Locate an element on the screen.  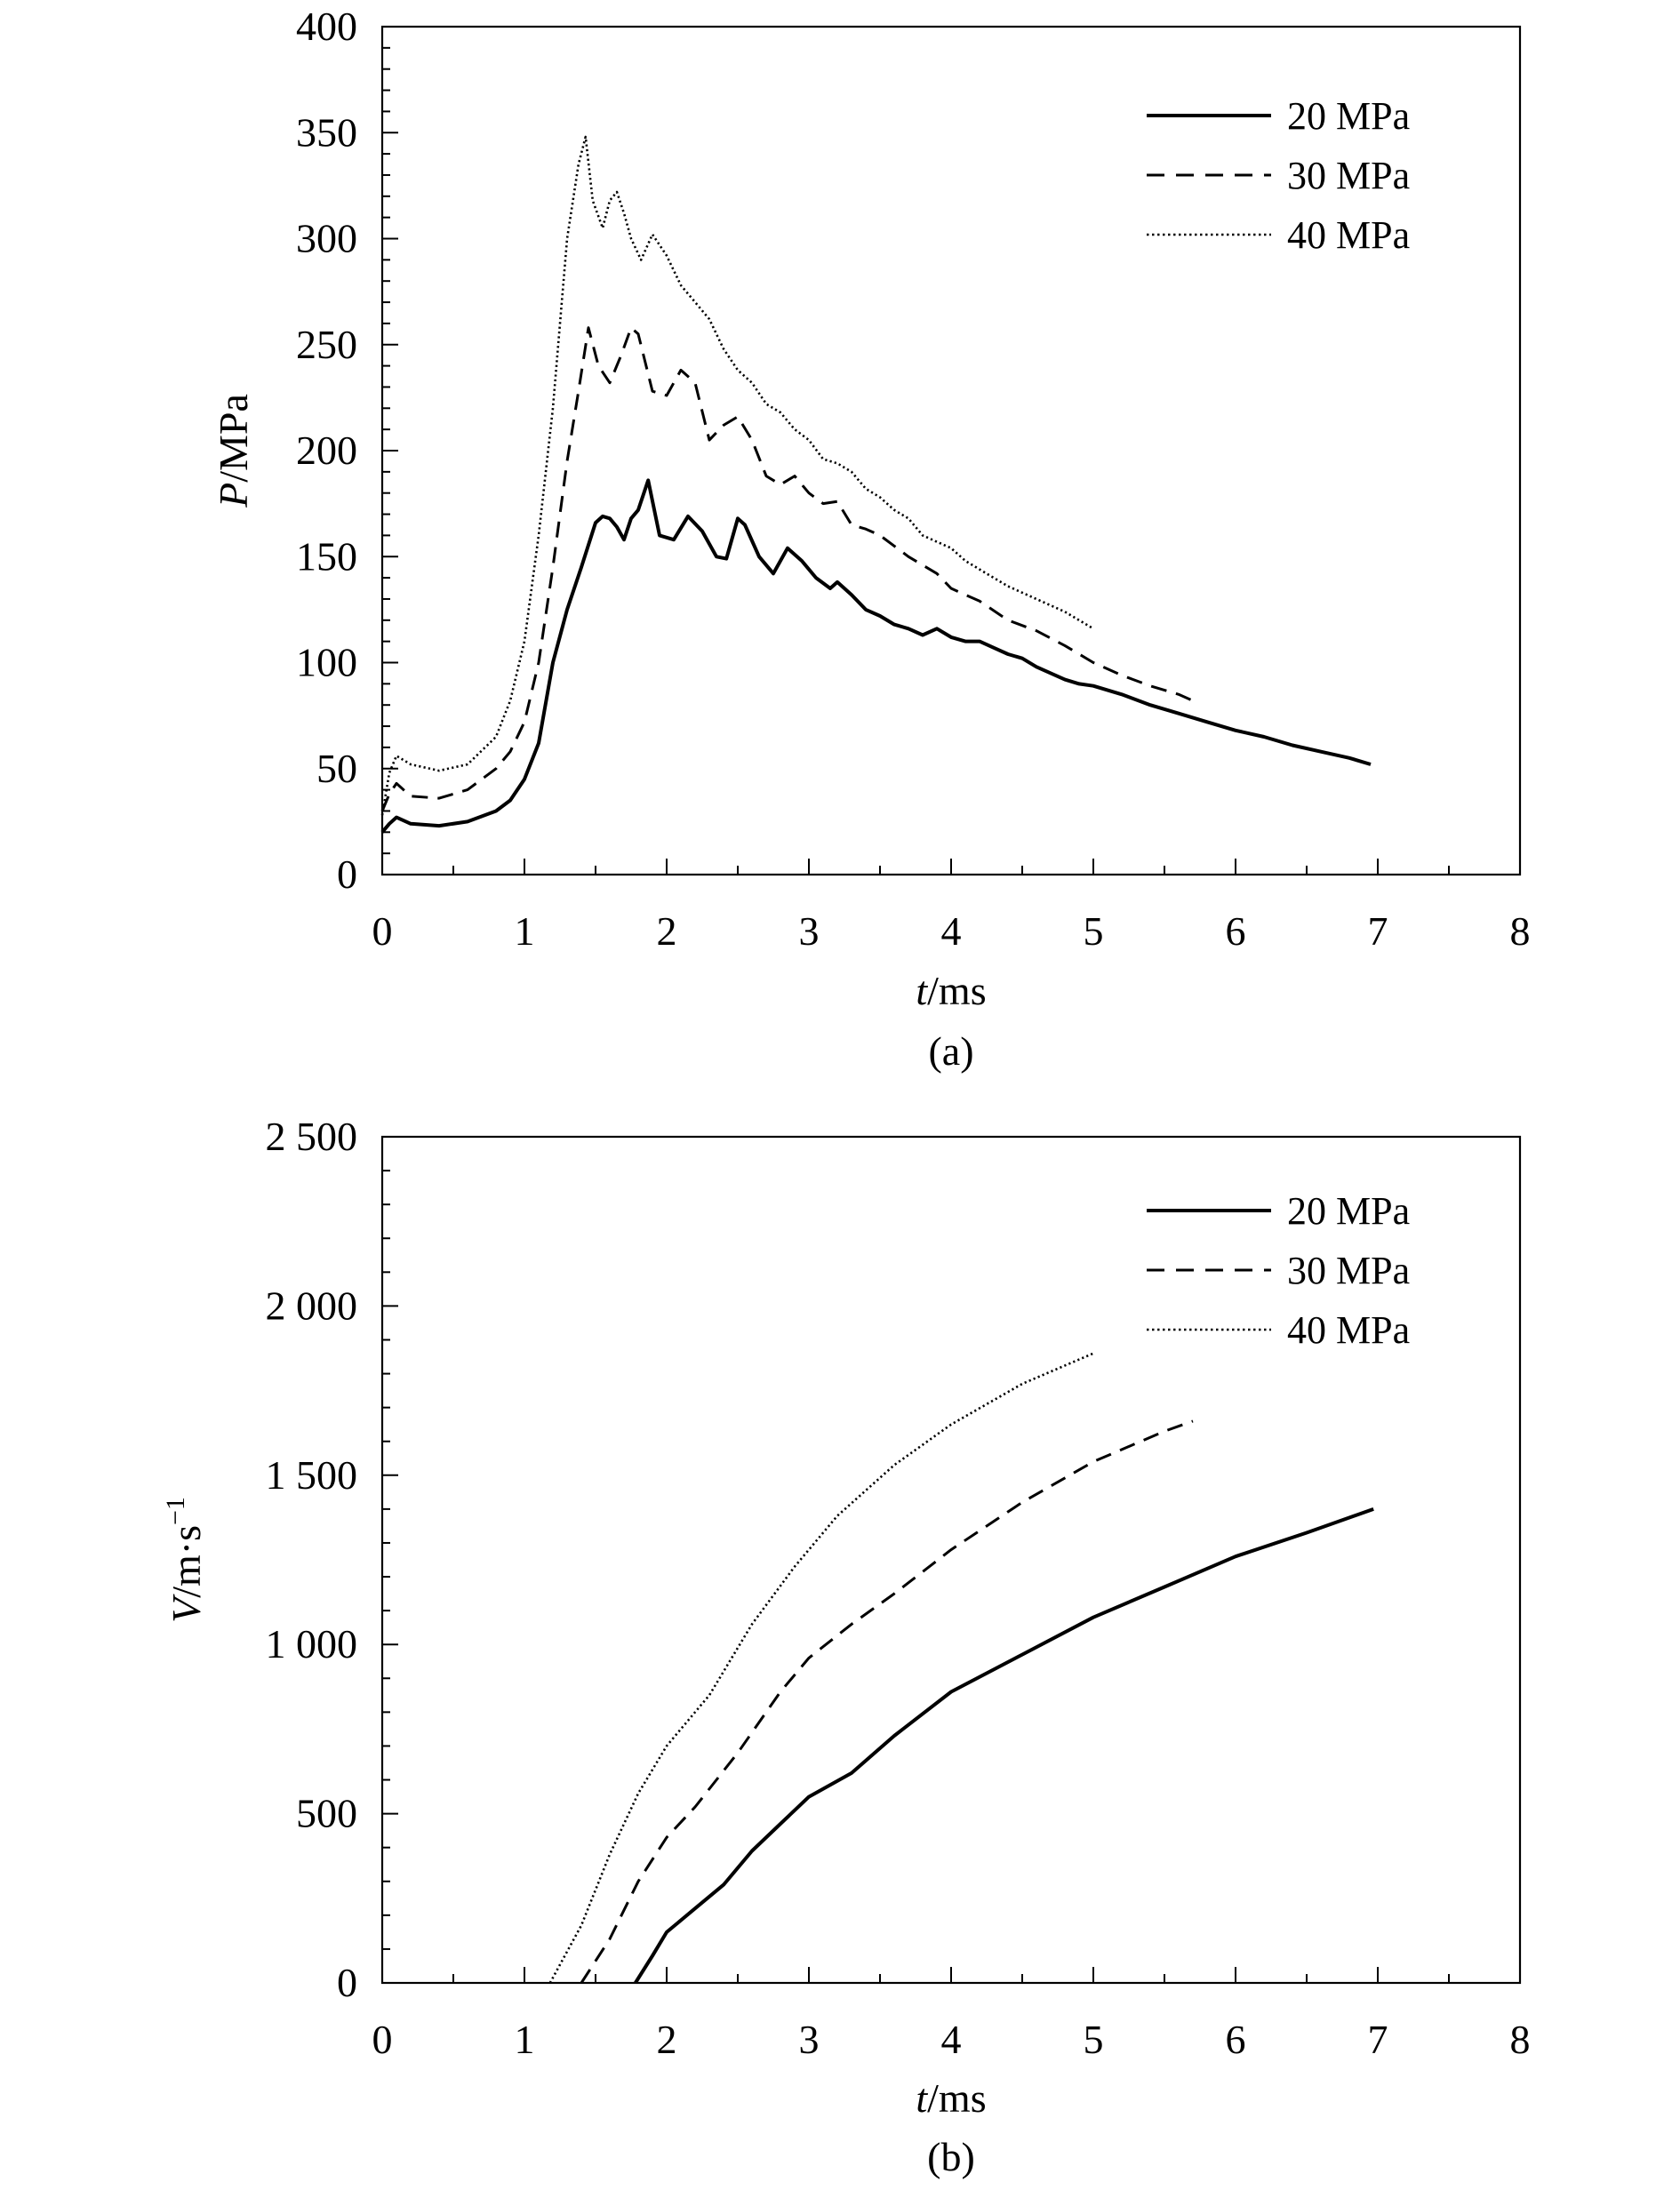
y-tick-label: 350 is located at coordinates (326, 132).